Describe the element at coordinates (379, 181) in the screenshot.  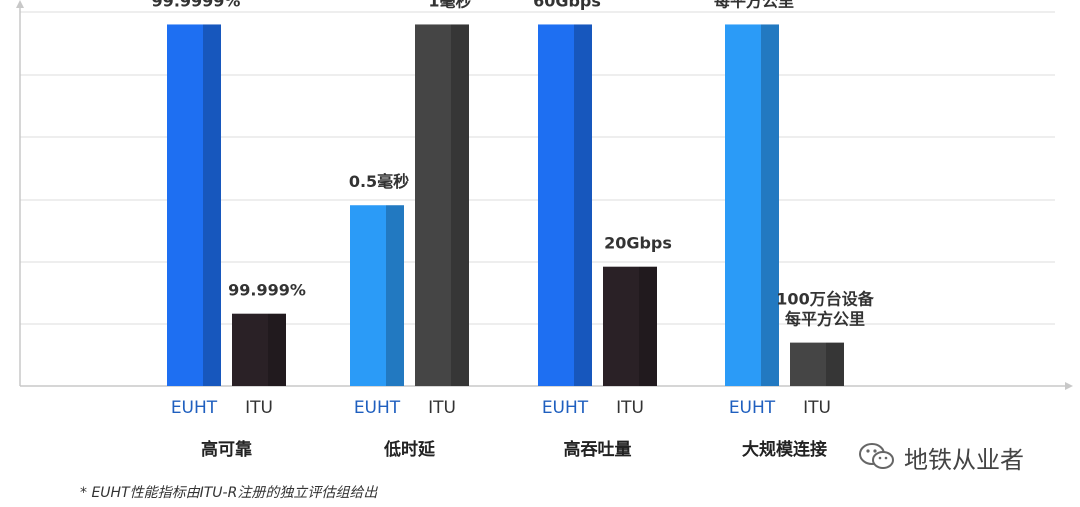
I see `data-label: 0.5毫秒` at that location.